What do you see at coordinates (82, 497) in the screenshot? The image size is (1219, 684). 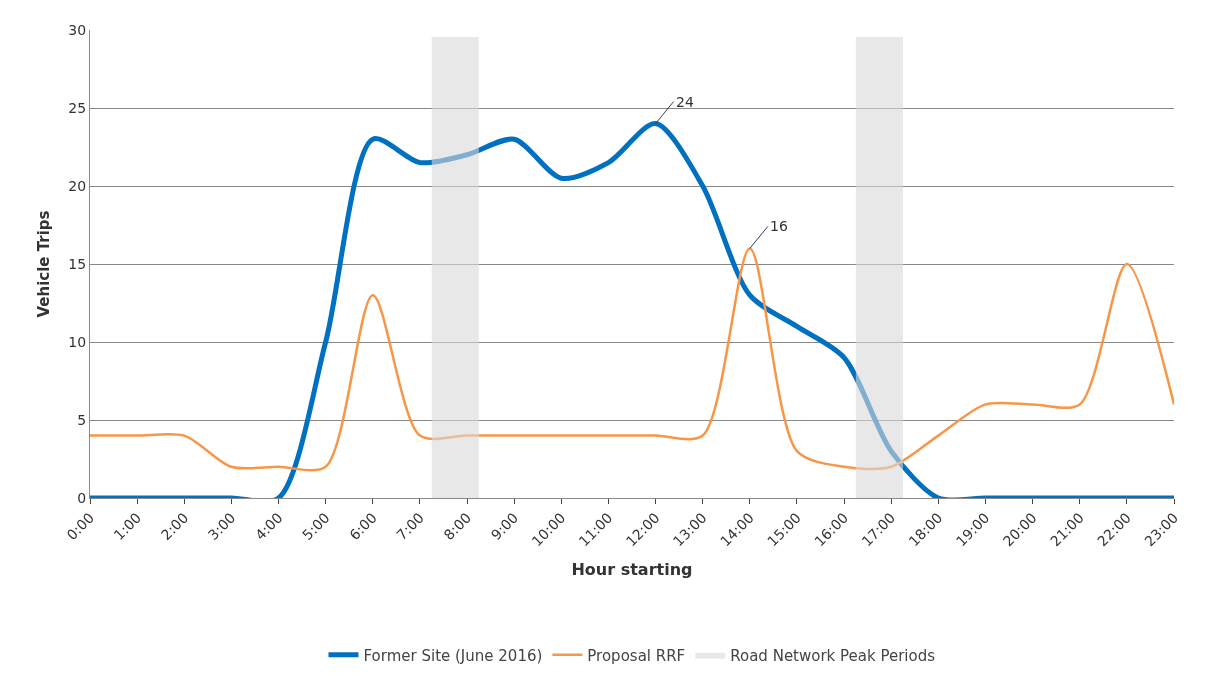 I see `y-tick-label: 0` at bounding box center [82, 497].